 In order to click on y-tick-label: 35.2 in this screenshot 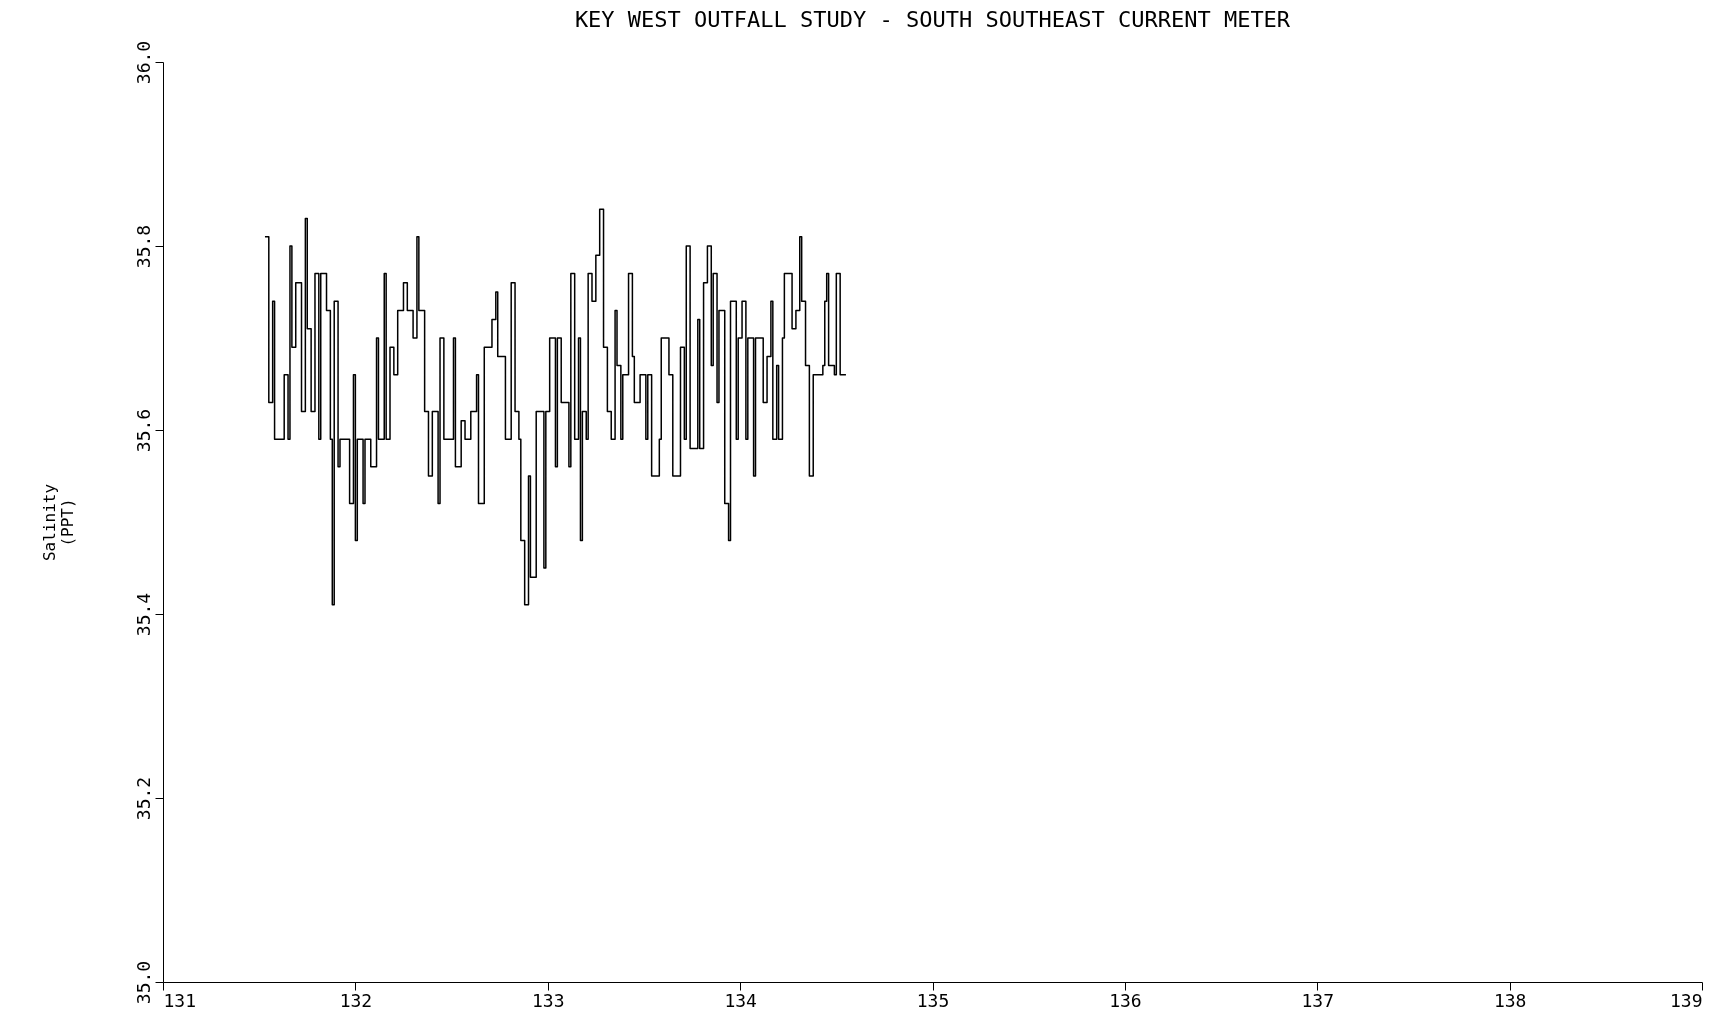, I will do `click(143, 798)`.